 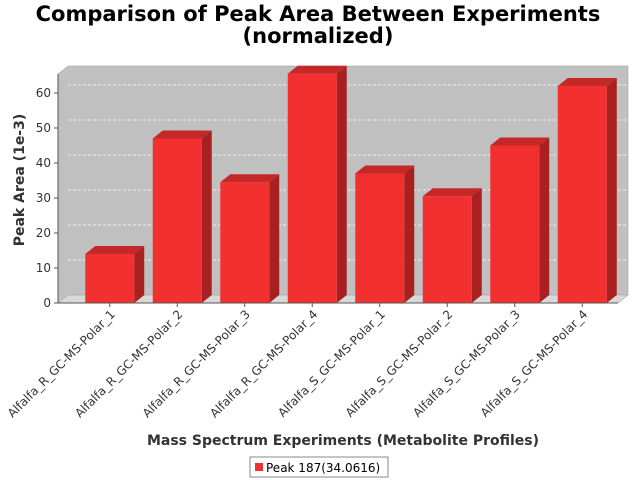 What do you see at coordinates (43, 163) in the screenshot?
I see `y-tick-label: 40` at bounding box center [43, 163].